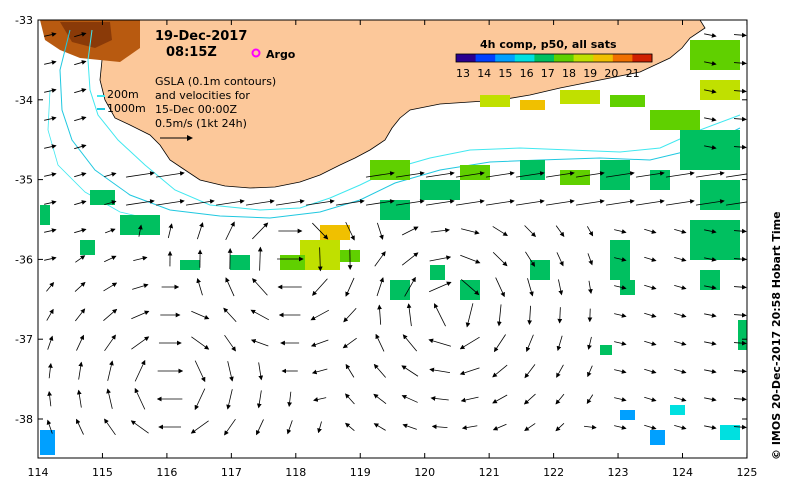 This screenshot has height=492, width=790. Describe the element at coordinates (201, 123) in the screenshot. I see `gsla-line-4: 0.5m/s (1kt 24h)` at that location.